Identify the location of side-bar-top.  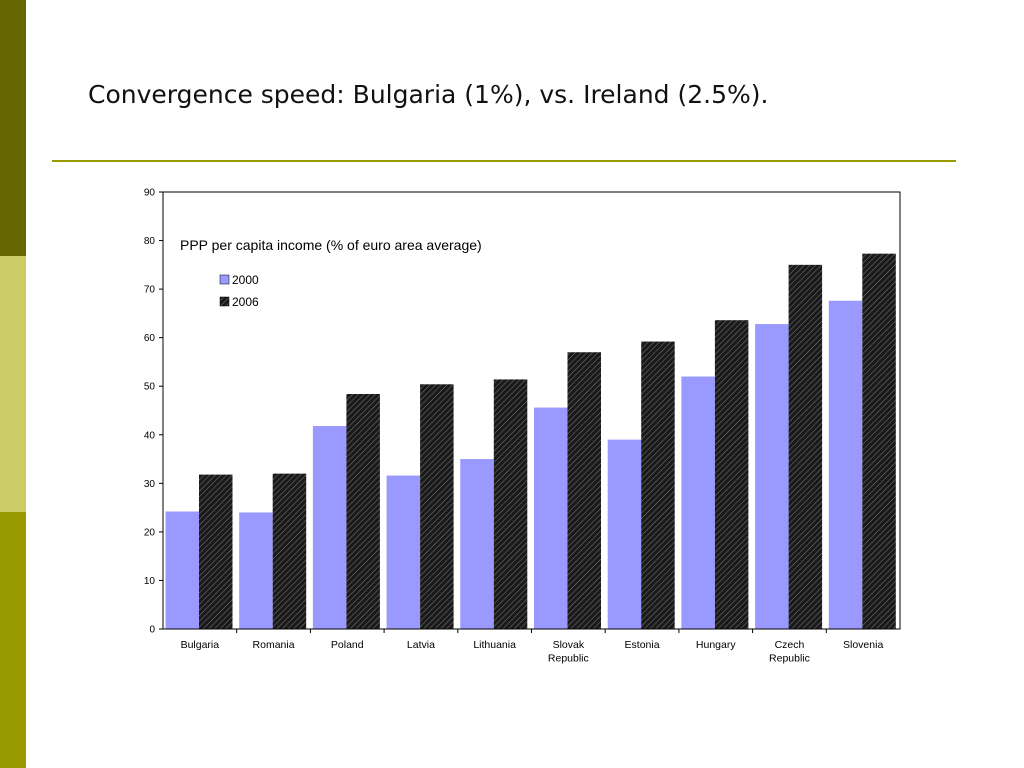
(13, 128).